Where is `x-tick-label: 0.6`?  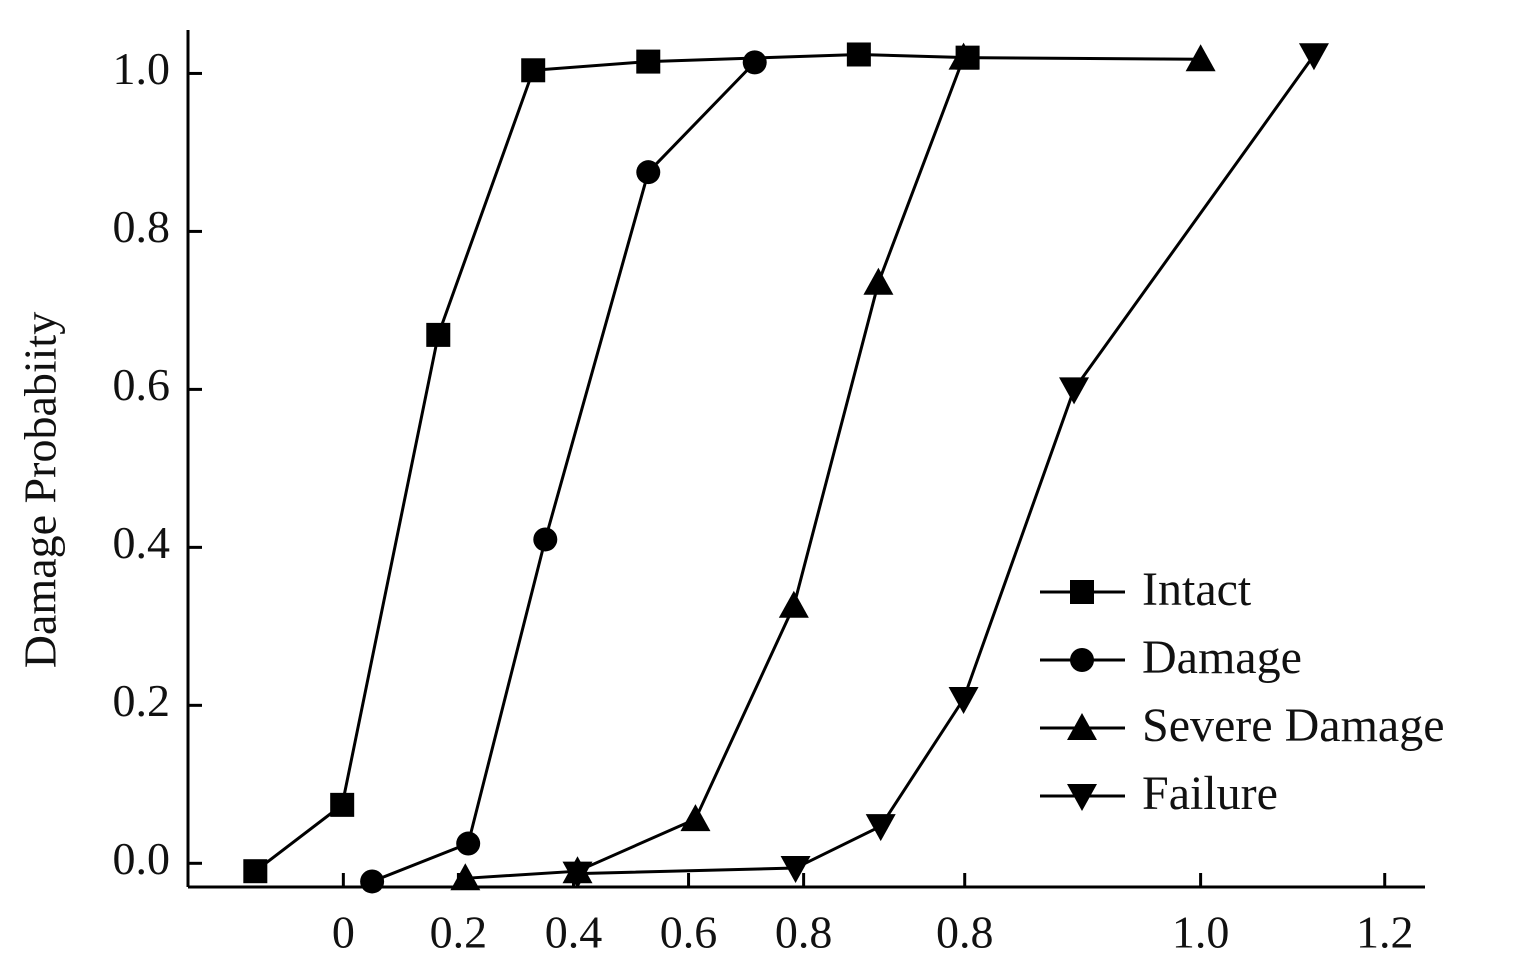
x-tick-label: 0.6 is located at coordinates (689, 932).